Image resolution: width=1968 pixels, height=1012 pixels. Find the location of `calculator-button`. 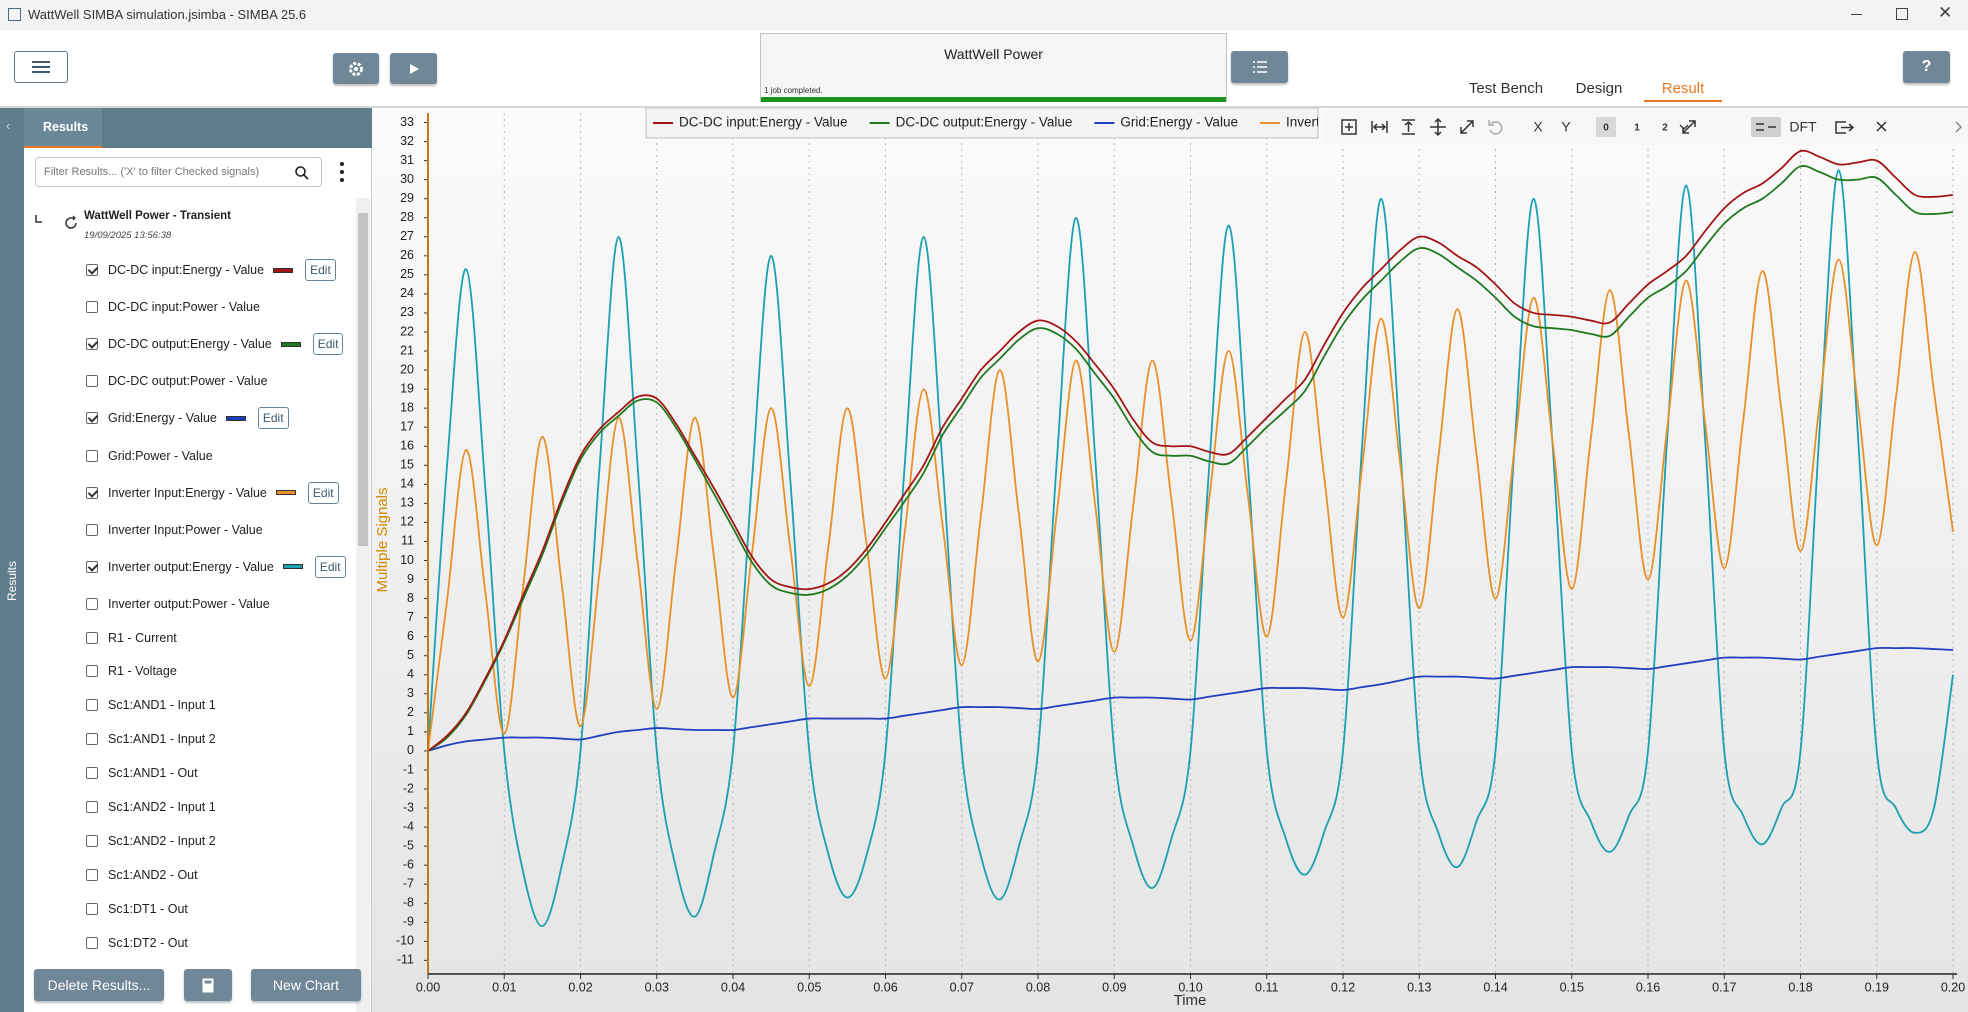

calculator-button is located at coordinates (208, 985).